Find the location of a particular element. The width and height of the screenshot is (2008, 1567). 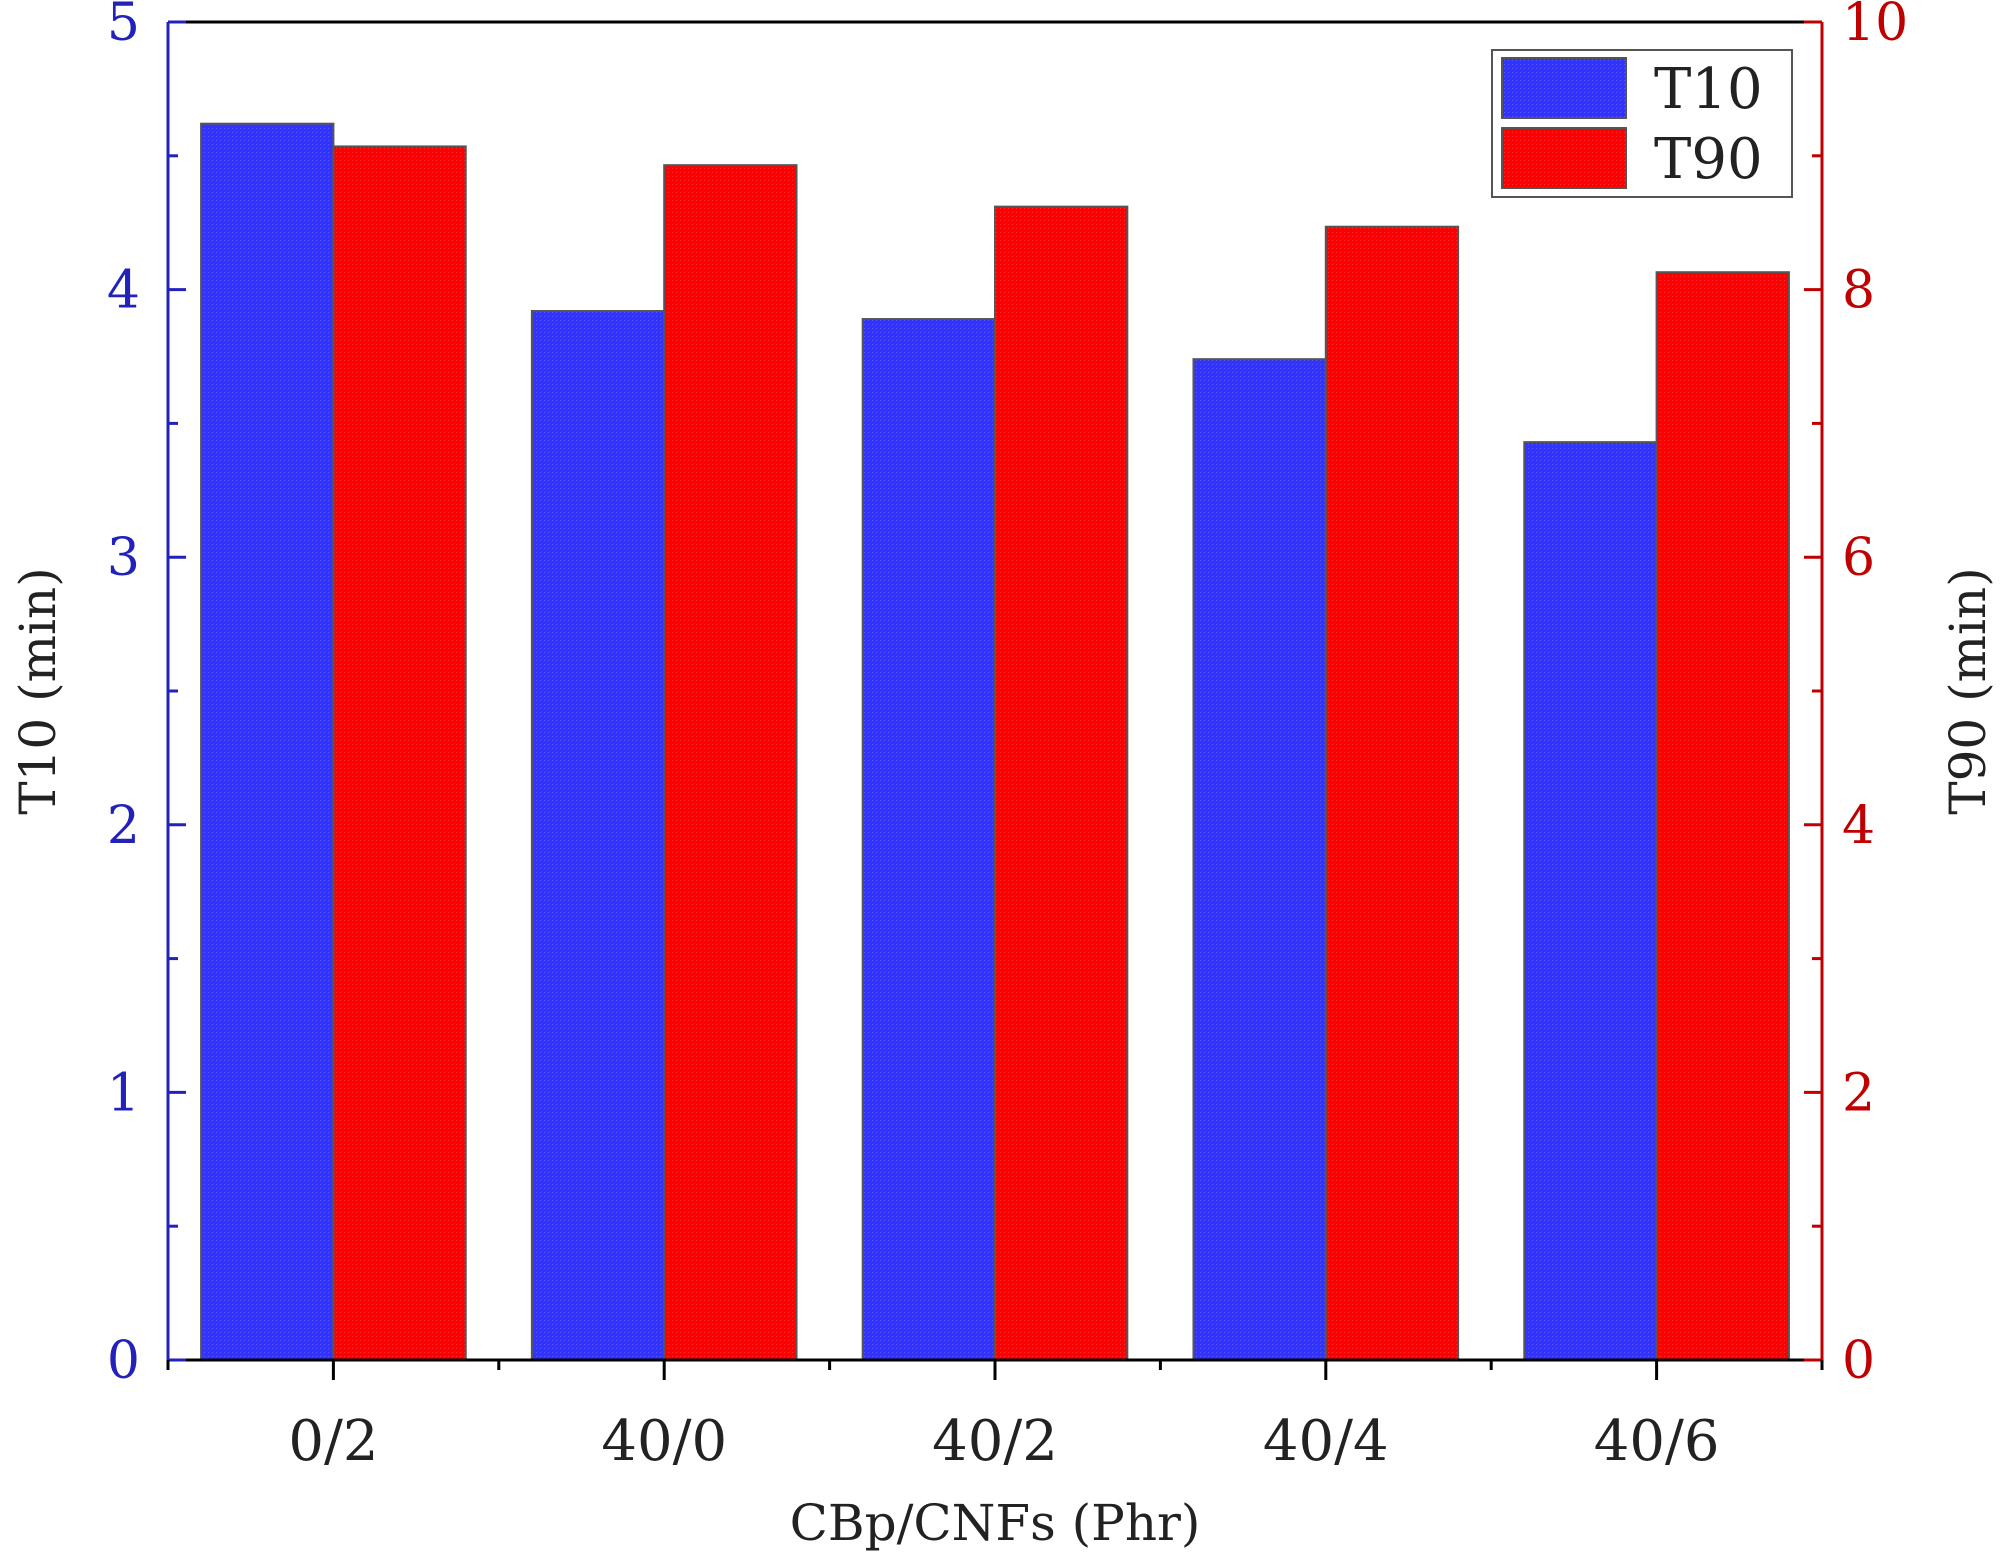

x-tick-label: 40/6 is located at coordinates (1657, 1441).